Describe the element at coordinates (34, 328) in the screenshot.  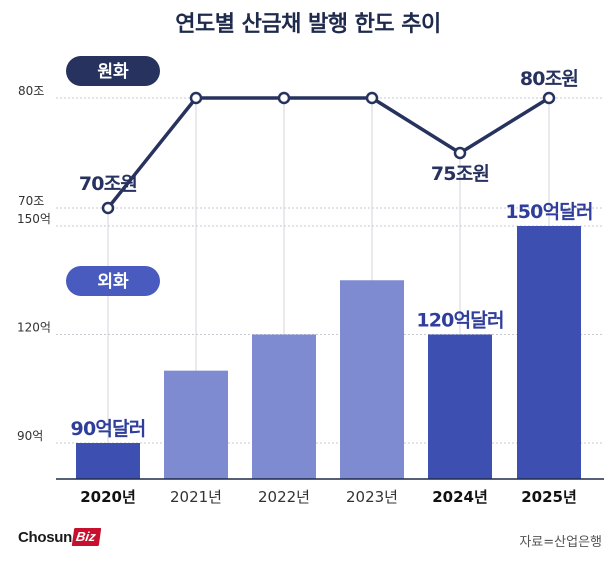
I see `y-tick-label: 120억` at that location.